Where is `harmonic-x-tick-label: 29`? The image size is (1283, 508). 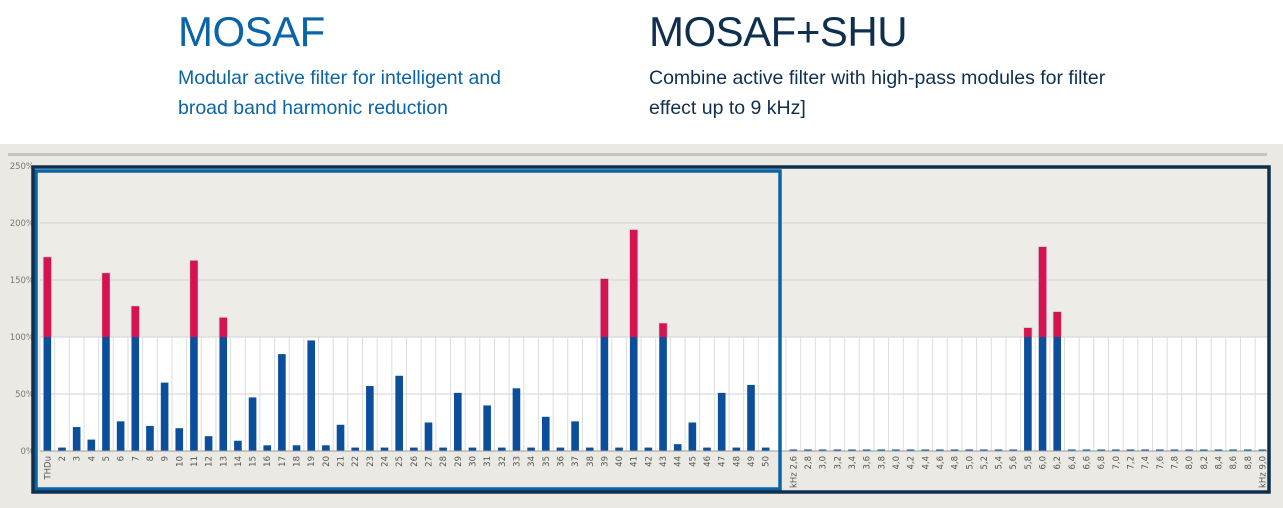 harmonic-x-tick-label: 29 is located at coordinates (459, 461).